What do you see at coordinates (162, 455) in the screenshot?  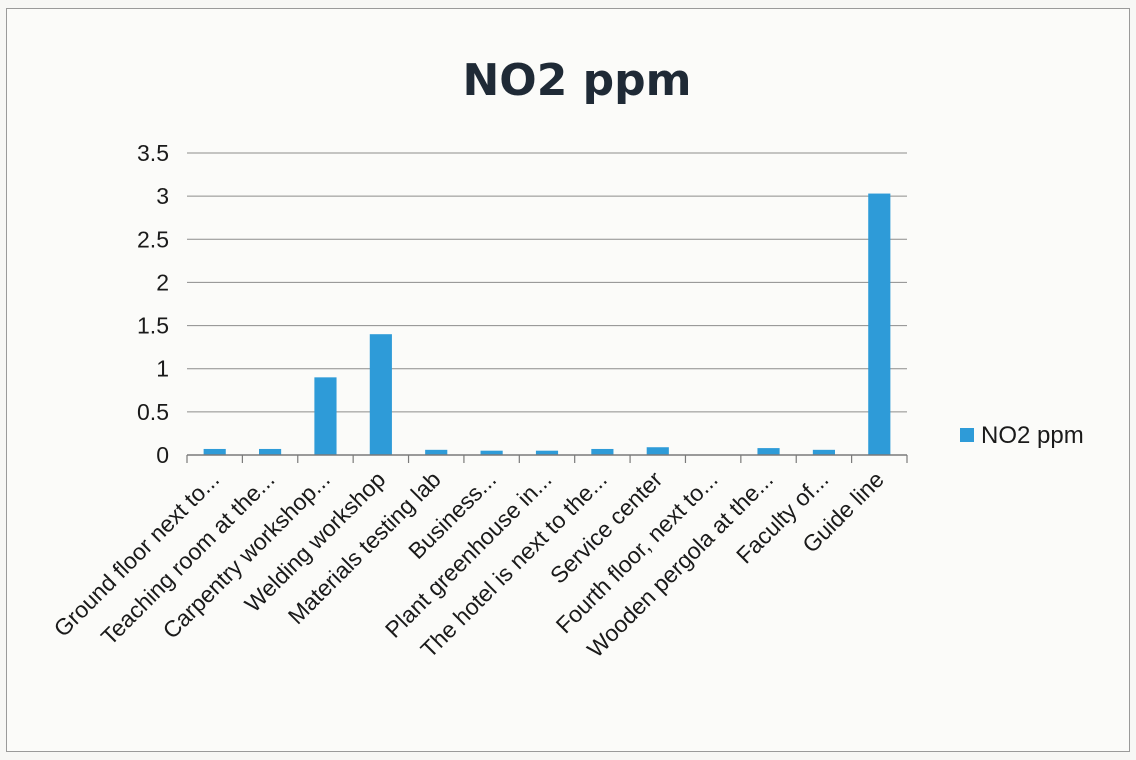 I see `y-tick-label: 0` at bounding box center [162, 455].